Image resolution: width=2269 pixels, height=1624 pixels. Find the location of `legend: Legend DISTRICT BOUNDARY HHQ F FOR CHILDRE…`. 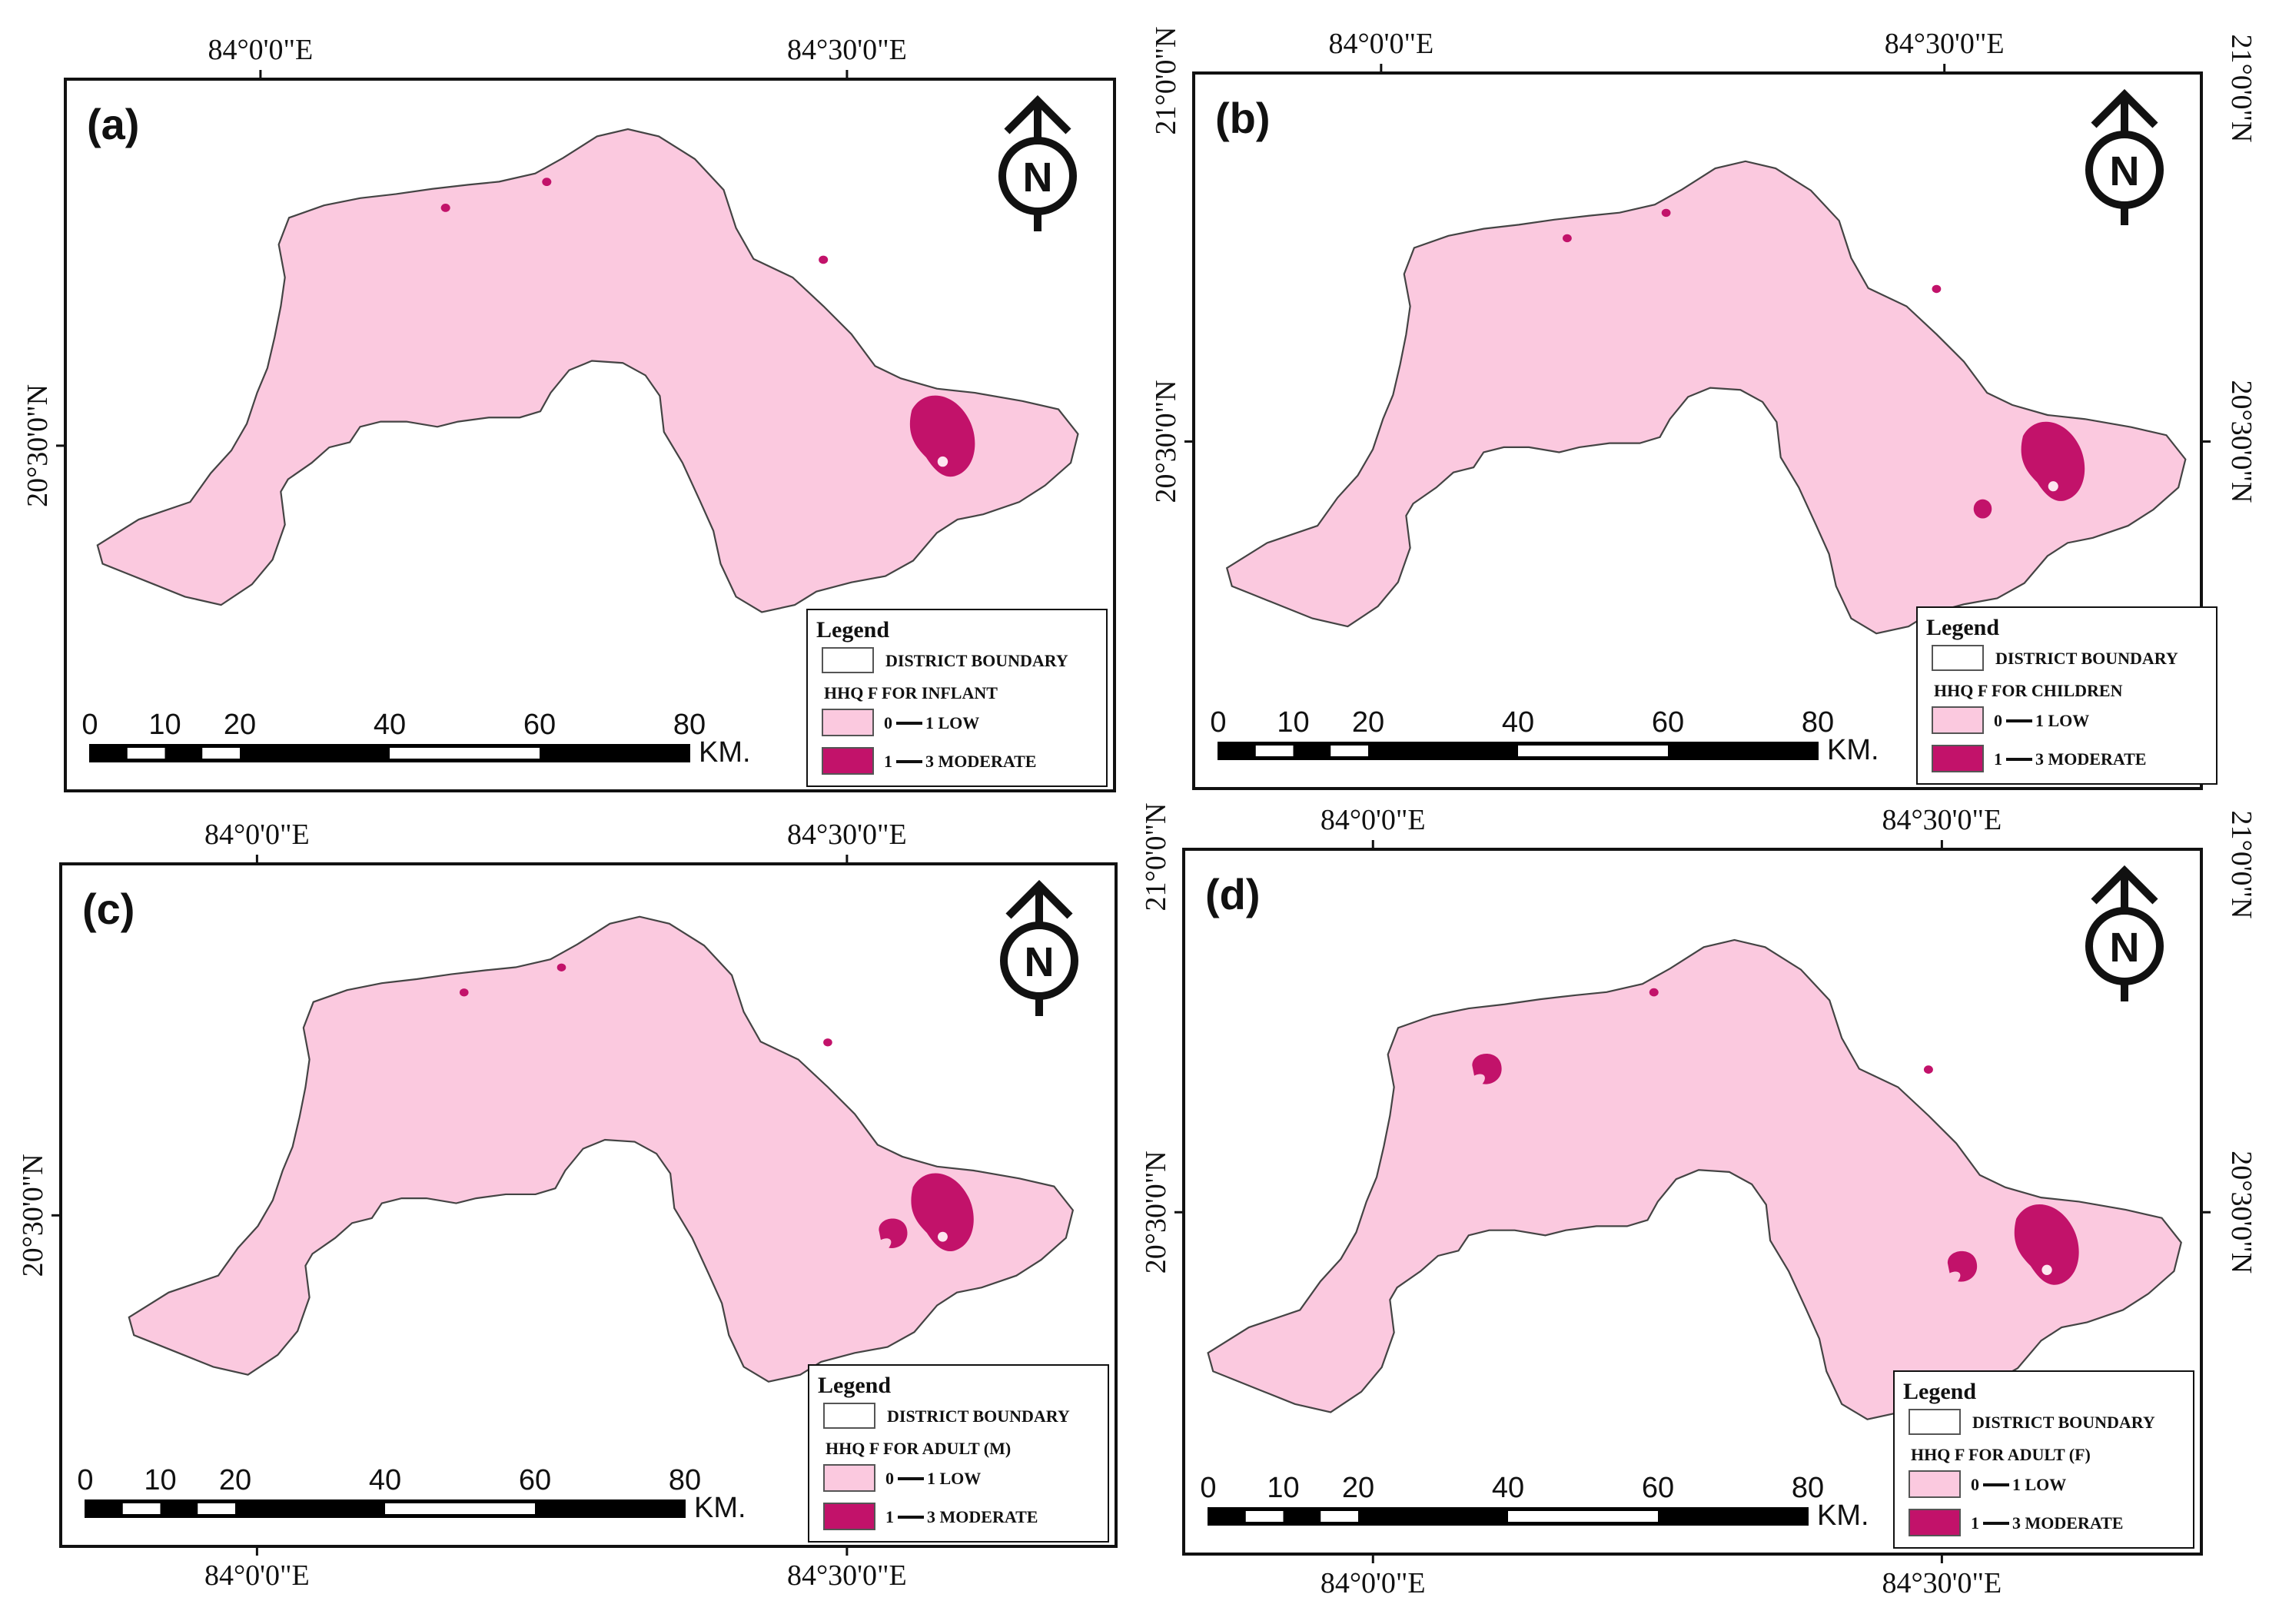

legend: Legend DISTRICT BOUNDARY HHQ F FOR CHILDRE… is located at coordinates (2067, 695).